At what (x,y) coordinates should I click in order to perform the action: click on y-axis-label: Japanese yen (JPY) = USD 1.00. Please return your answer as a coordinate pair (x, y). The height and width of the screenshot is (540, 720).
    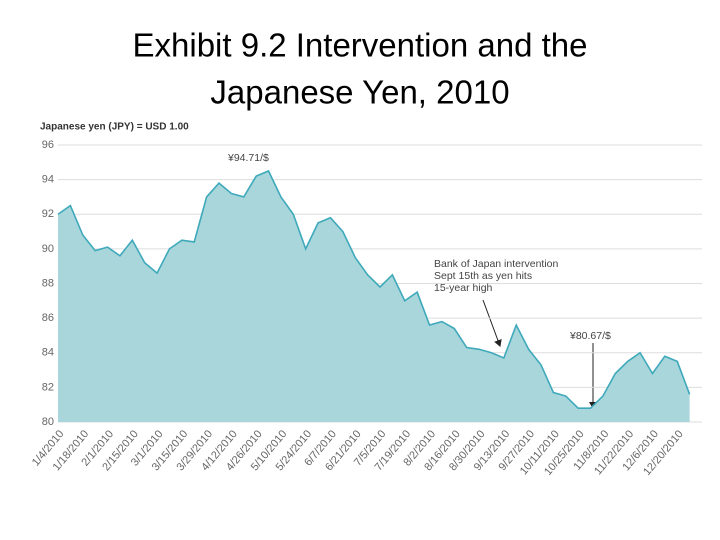
    Looking at the image, I should click on (114, 127).